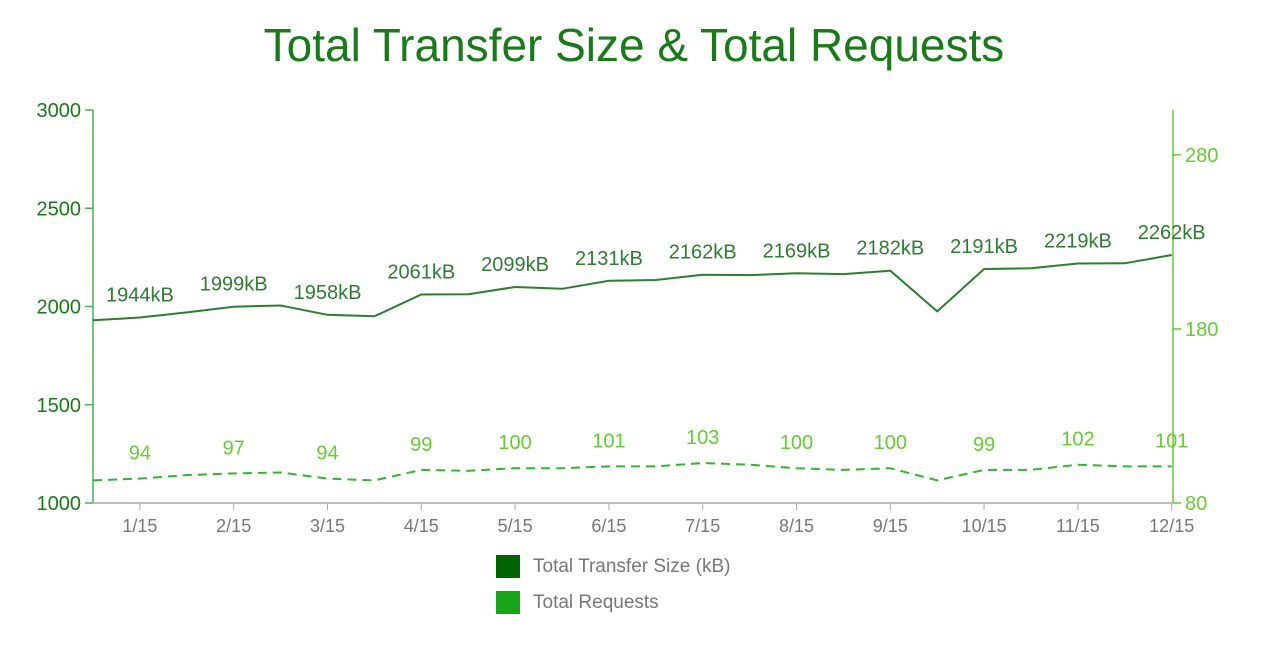 This screenshot has width=1272, height=650. I want to click on legend-swatch-requests, so click(508, 602).